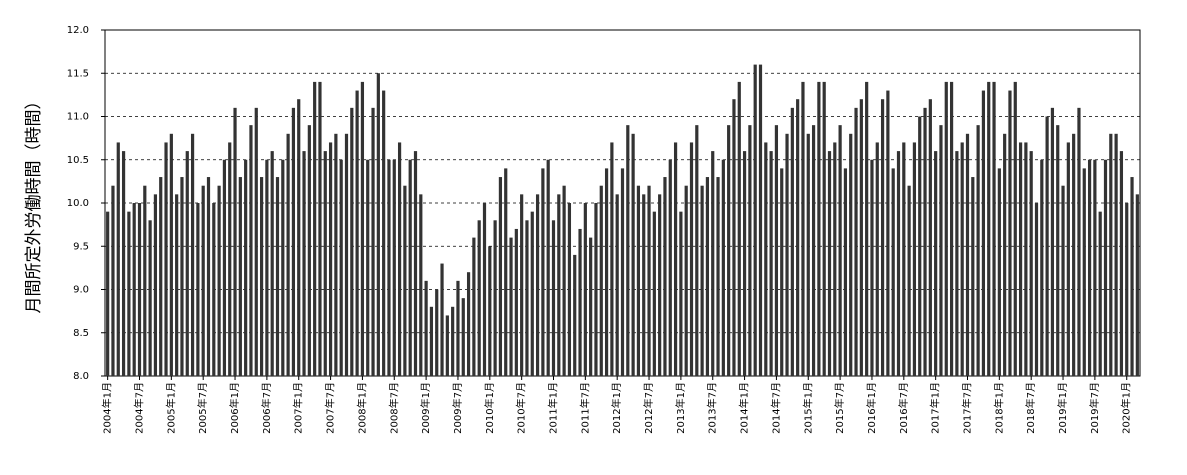 This screenshot has height=475, width=1187. Describe the element at coordinates (775, 408) in the screenshot. I see `x-tick-label: 2014年7月` at that location.